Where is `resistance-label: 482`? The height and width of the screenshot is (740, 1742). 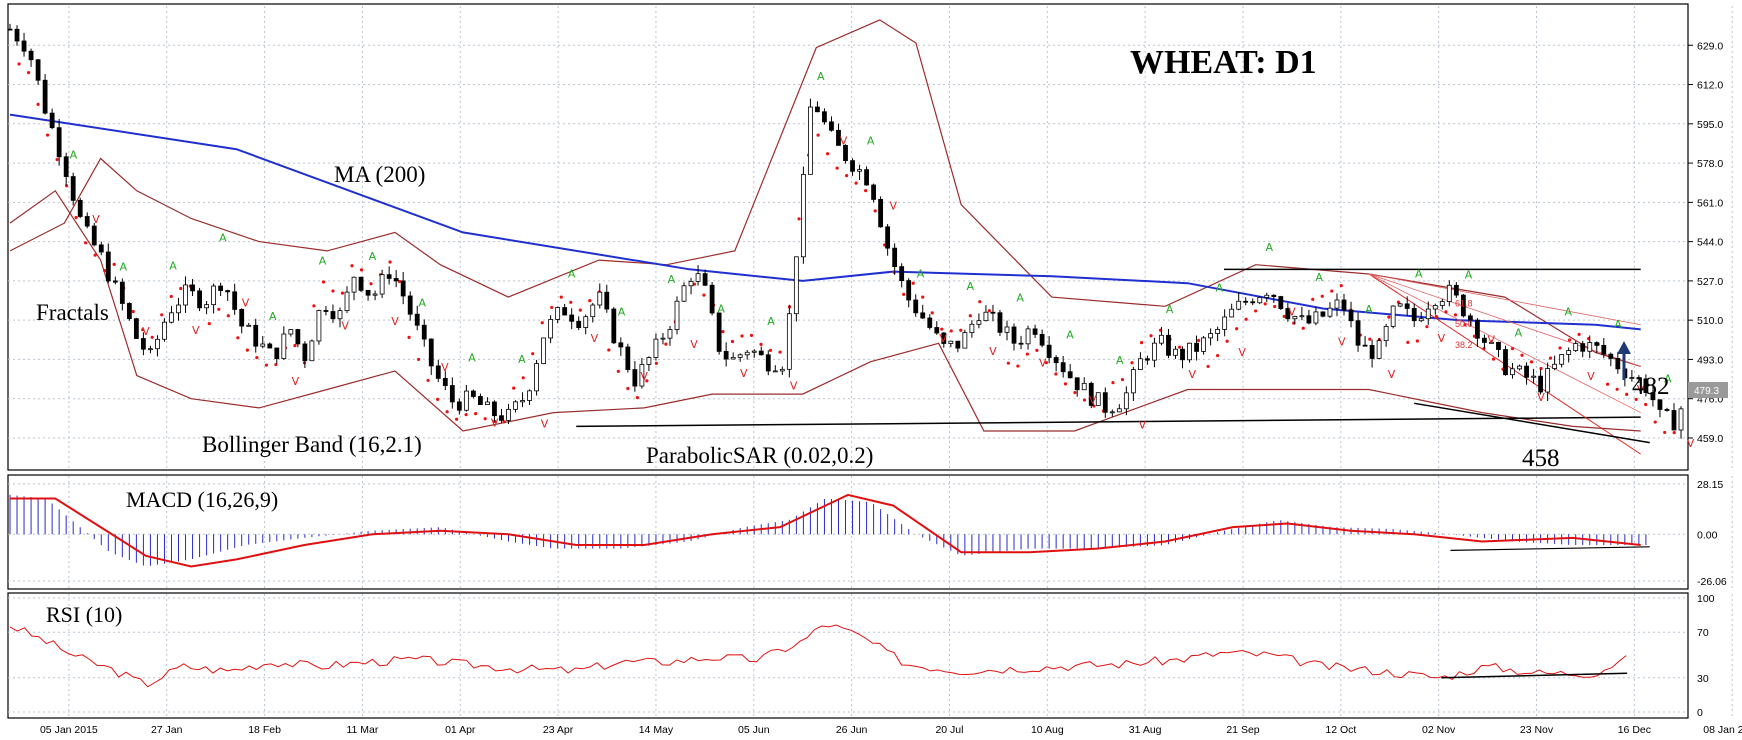 resistance-label: 482 is located at coordinates (1651, 386).